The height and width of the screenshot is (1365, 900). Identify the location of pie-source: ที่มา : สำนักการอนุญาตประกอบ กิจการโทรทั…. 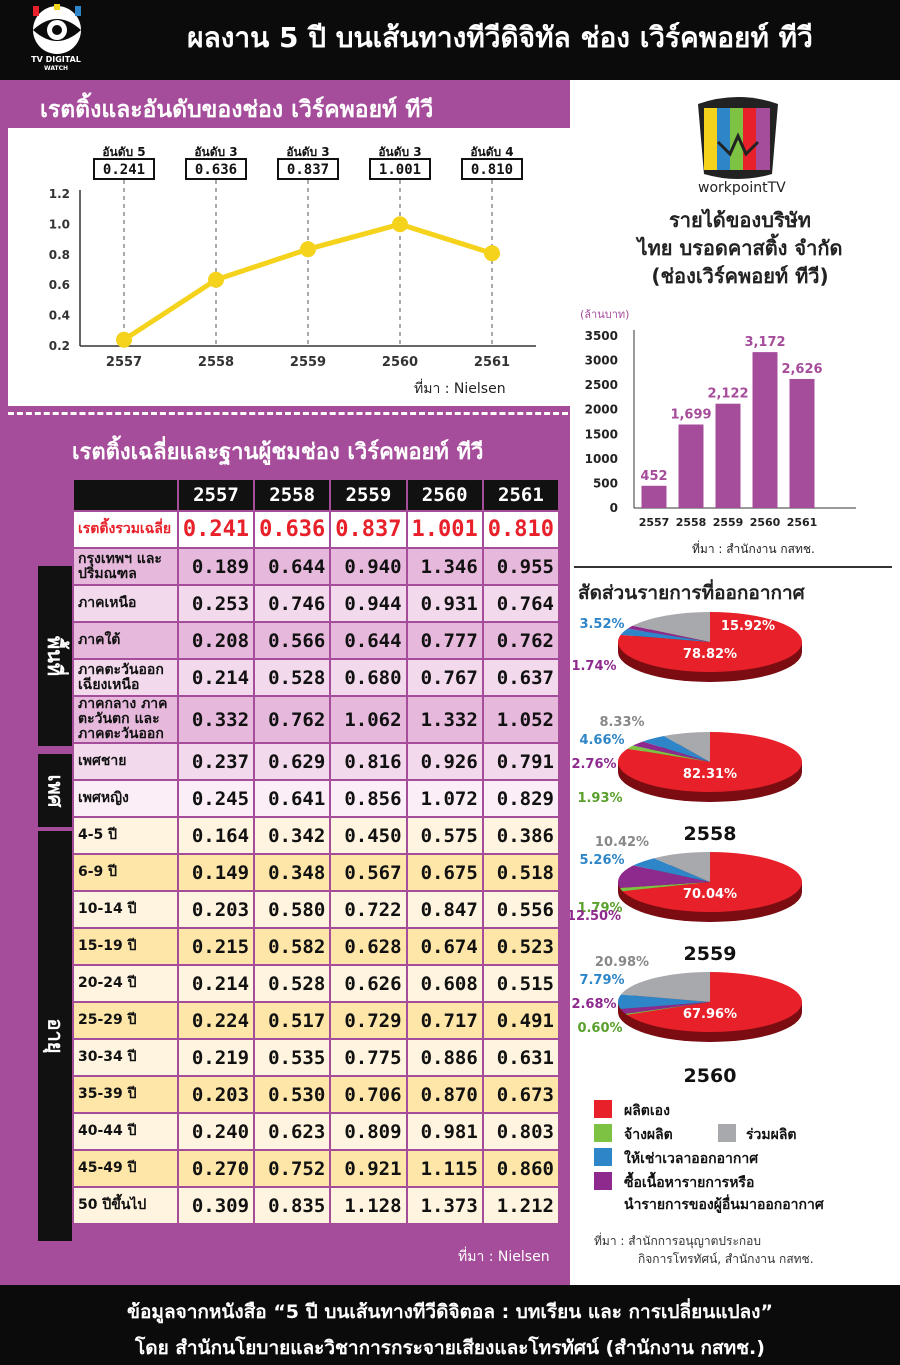
(704, 1250).